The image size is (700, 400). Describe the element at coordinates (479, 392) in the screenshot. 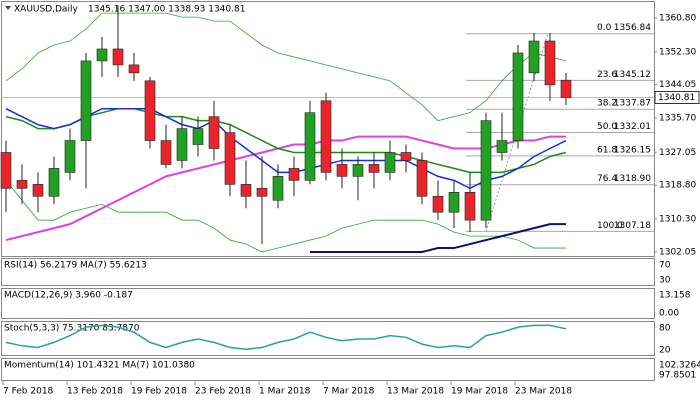

I see `x-tick-label: 19 Mar 2018` at that location.